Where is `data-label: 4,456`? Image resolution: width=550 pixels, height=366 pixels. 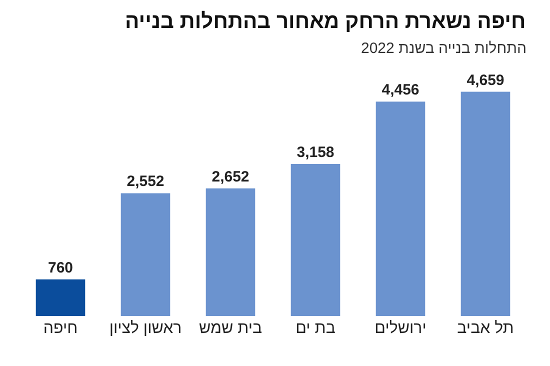
data-label: 4,456 is located at coordinates (401, 90).